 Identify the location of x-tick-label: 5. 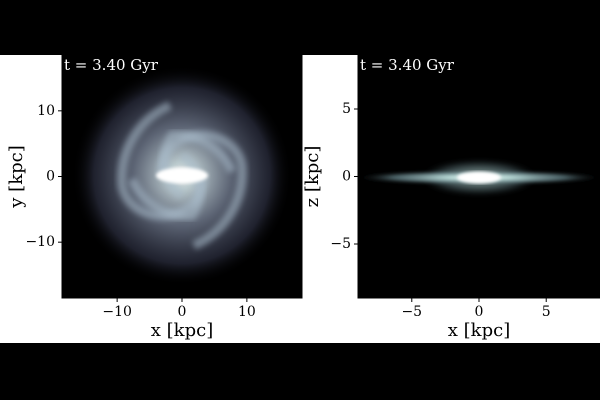
(546, 312).